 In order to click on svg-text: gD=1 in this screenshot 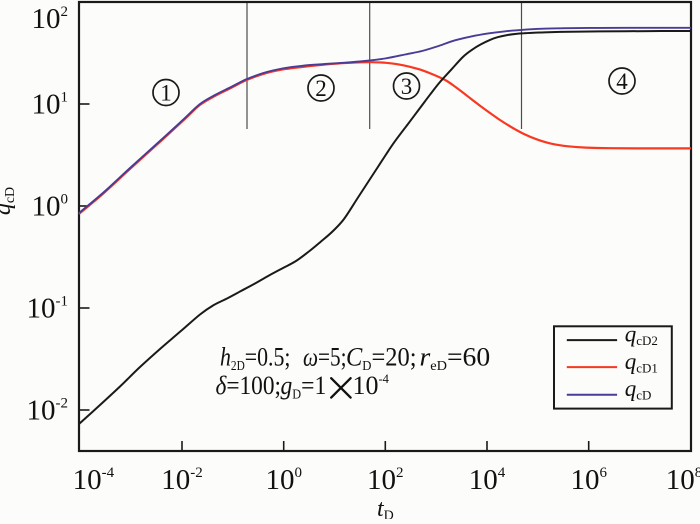, I will do `click(304, 386)`.